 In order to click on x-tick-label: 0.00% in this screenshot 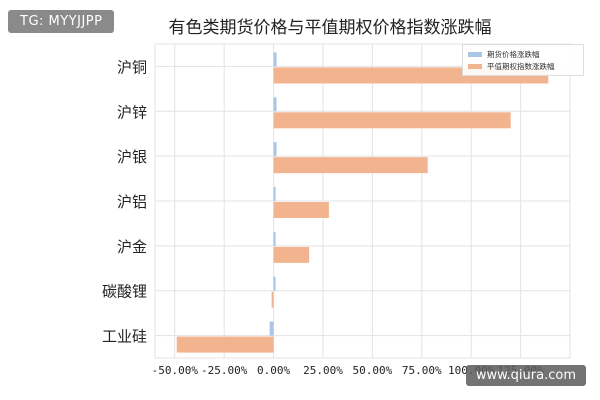, I will do `click(273, 370)`.